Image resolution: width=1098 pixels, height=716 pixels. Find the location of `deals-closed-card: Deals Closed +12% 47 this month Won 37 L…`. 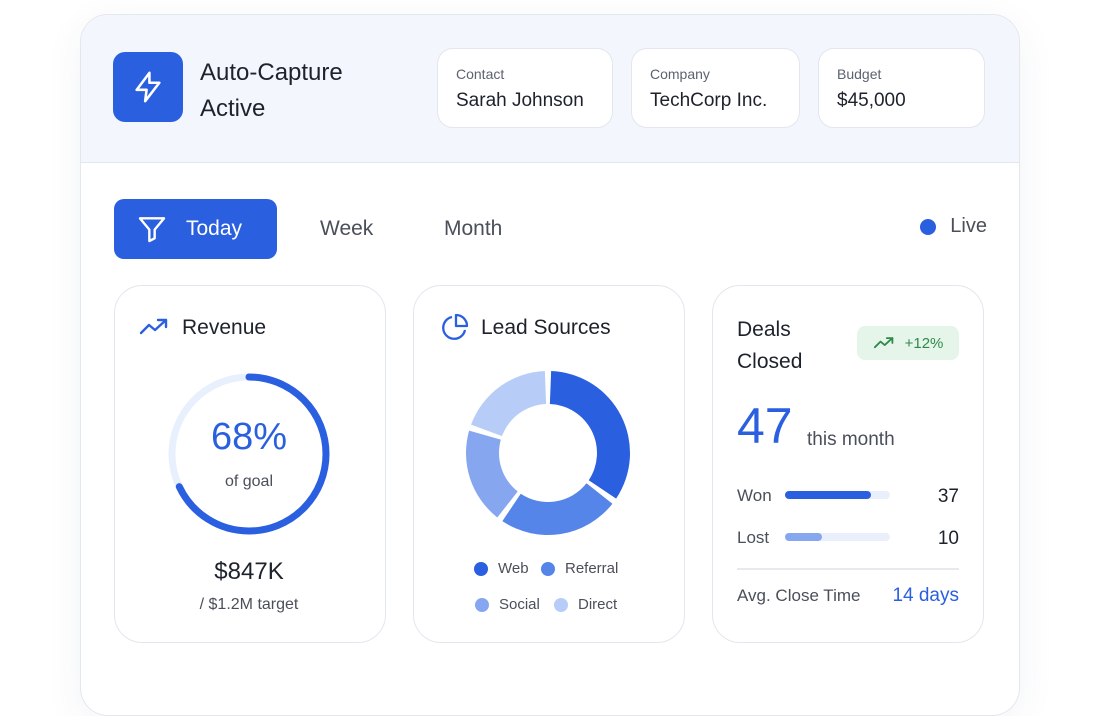

deals-closed-card: Deals Closed +12% 47 this month Won 37 L… is located at coordinates (848, 464).